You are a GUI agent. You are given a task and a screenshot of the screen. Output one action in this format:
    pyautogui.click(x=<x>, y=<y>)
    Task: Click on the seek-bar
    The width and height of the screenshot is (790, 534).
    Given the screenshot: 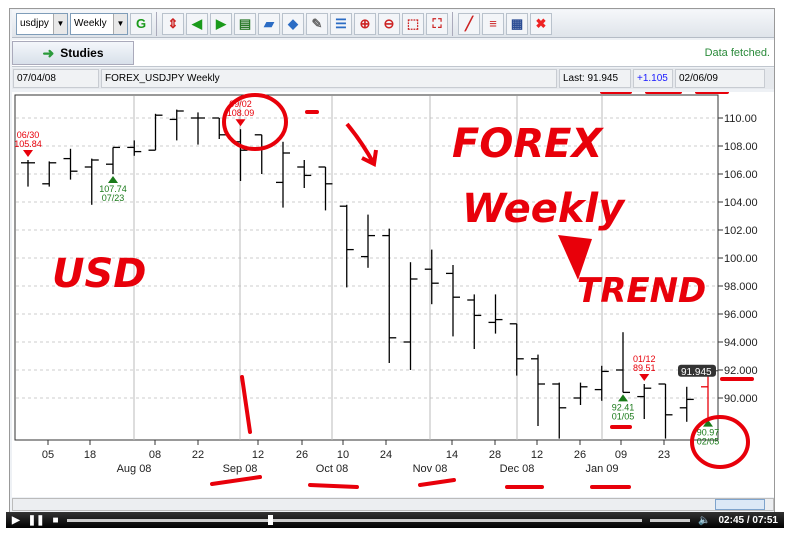 What is the action you would take?
    pyautogui.click(x=354, y=519)
    